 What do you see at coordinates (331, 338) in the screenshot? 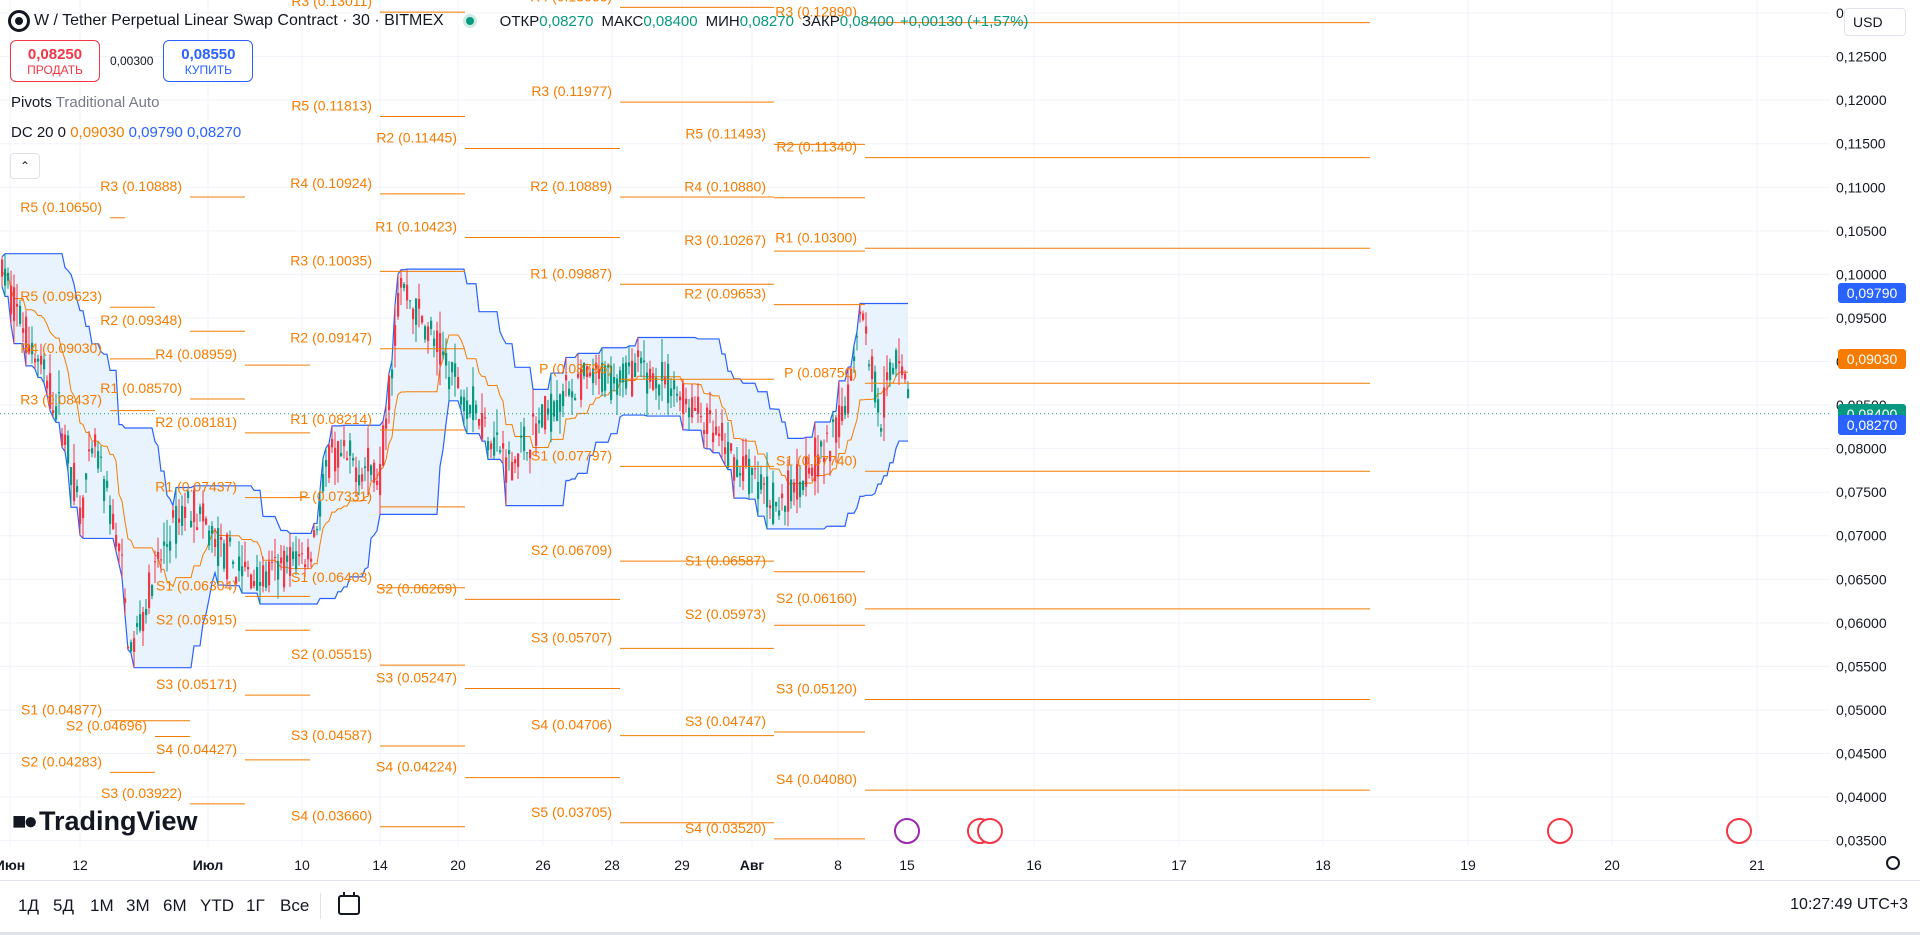
I see `pivot-label: R2 (0.09147)` at bounding box center [331, 338].